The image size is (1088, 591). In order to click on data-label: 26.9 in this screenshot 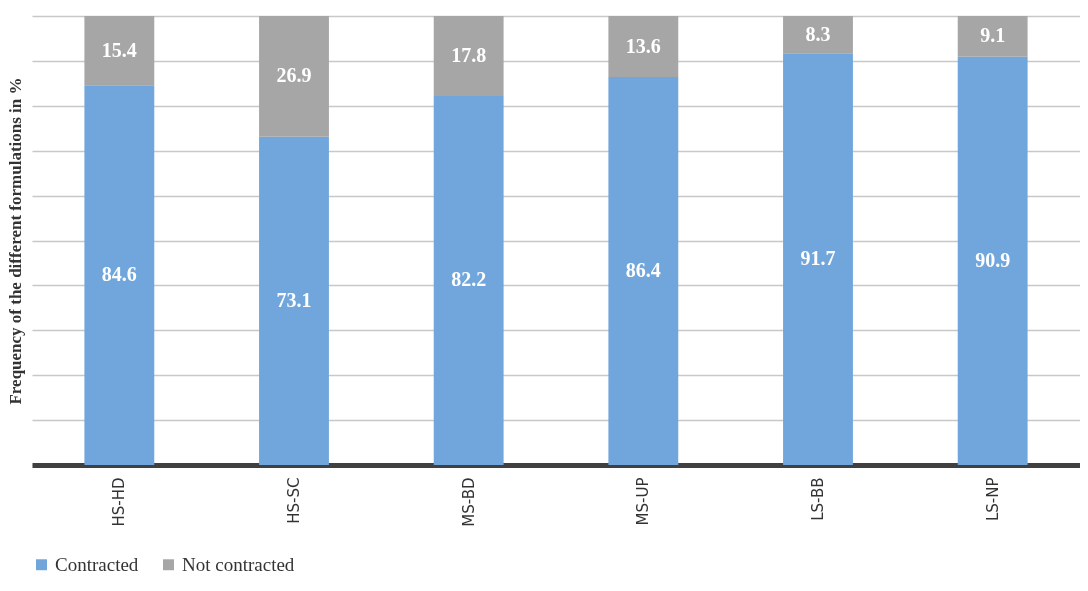, I will do `click(294, 75)`.